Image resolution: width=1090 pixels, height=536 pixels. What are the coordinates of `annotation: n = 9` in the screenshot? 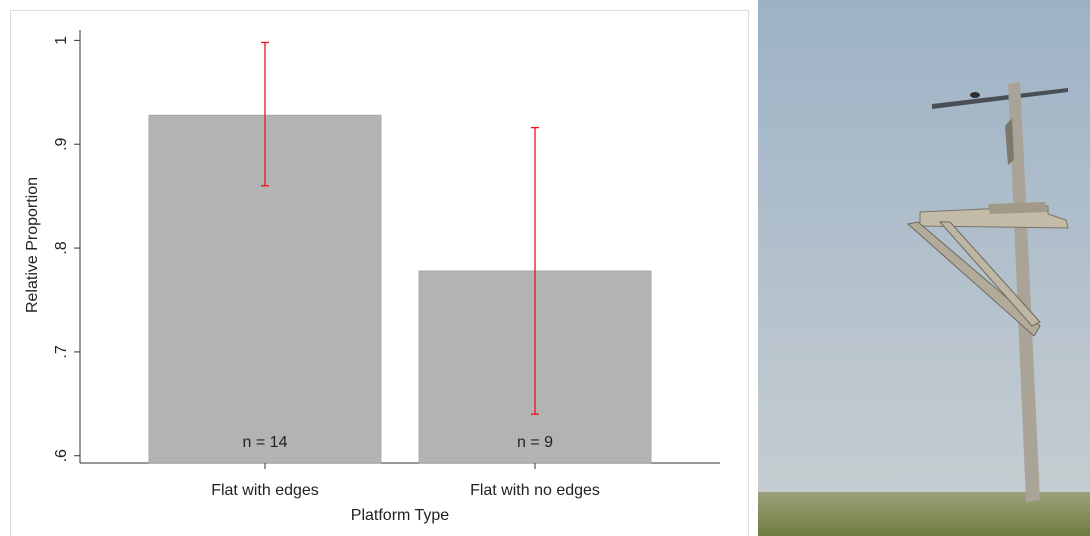 It's located at (535, 442).